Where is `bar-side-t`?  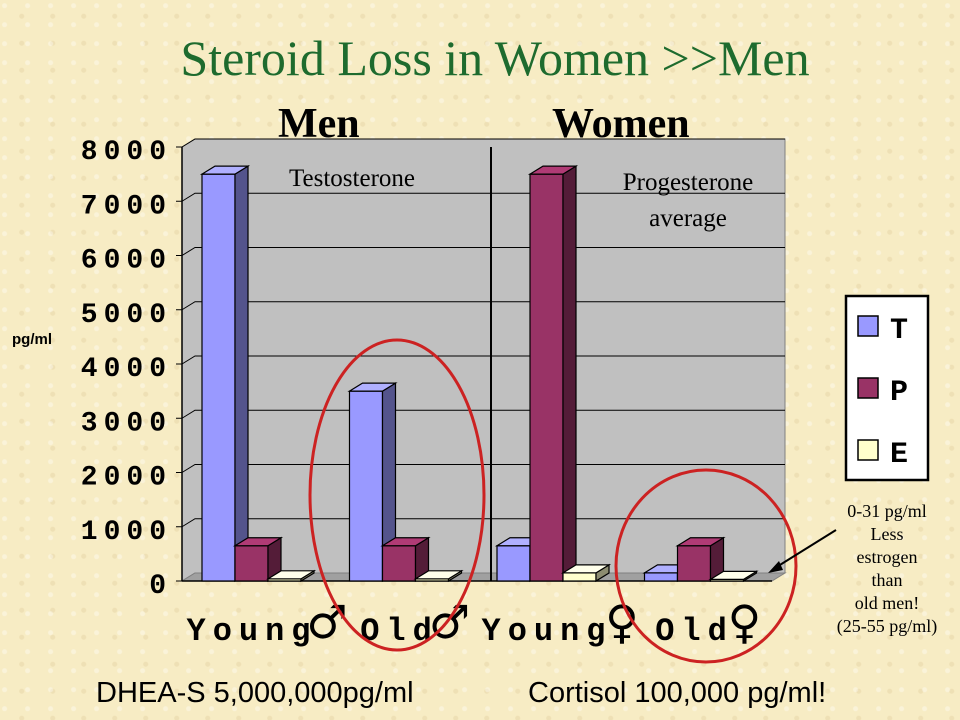
bar-side-t is located at coordinates (241, 374).